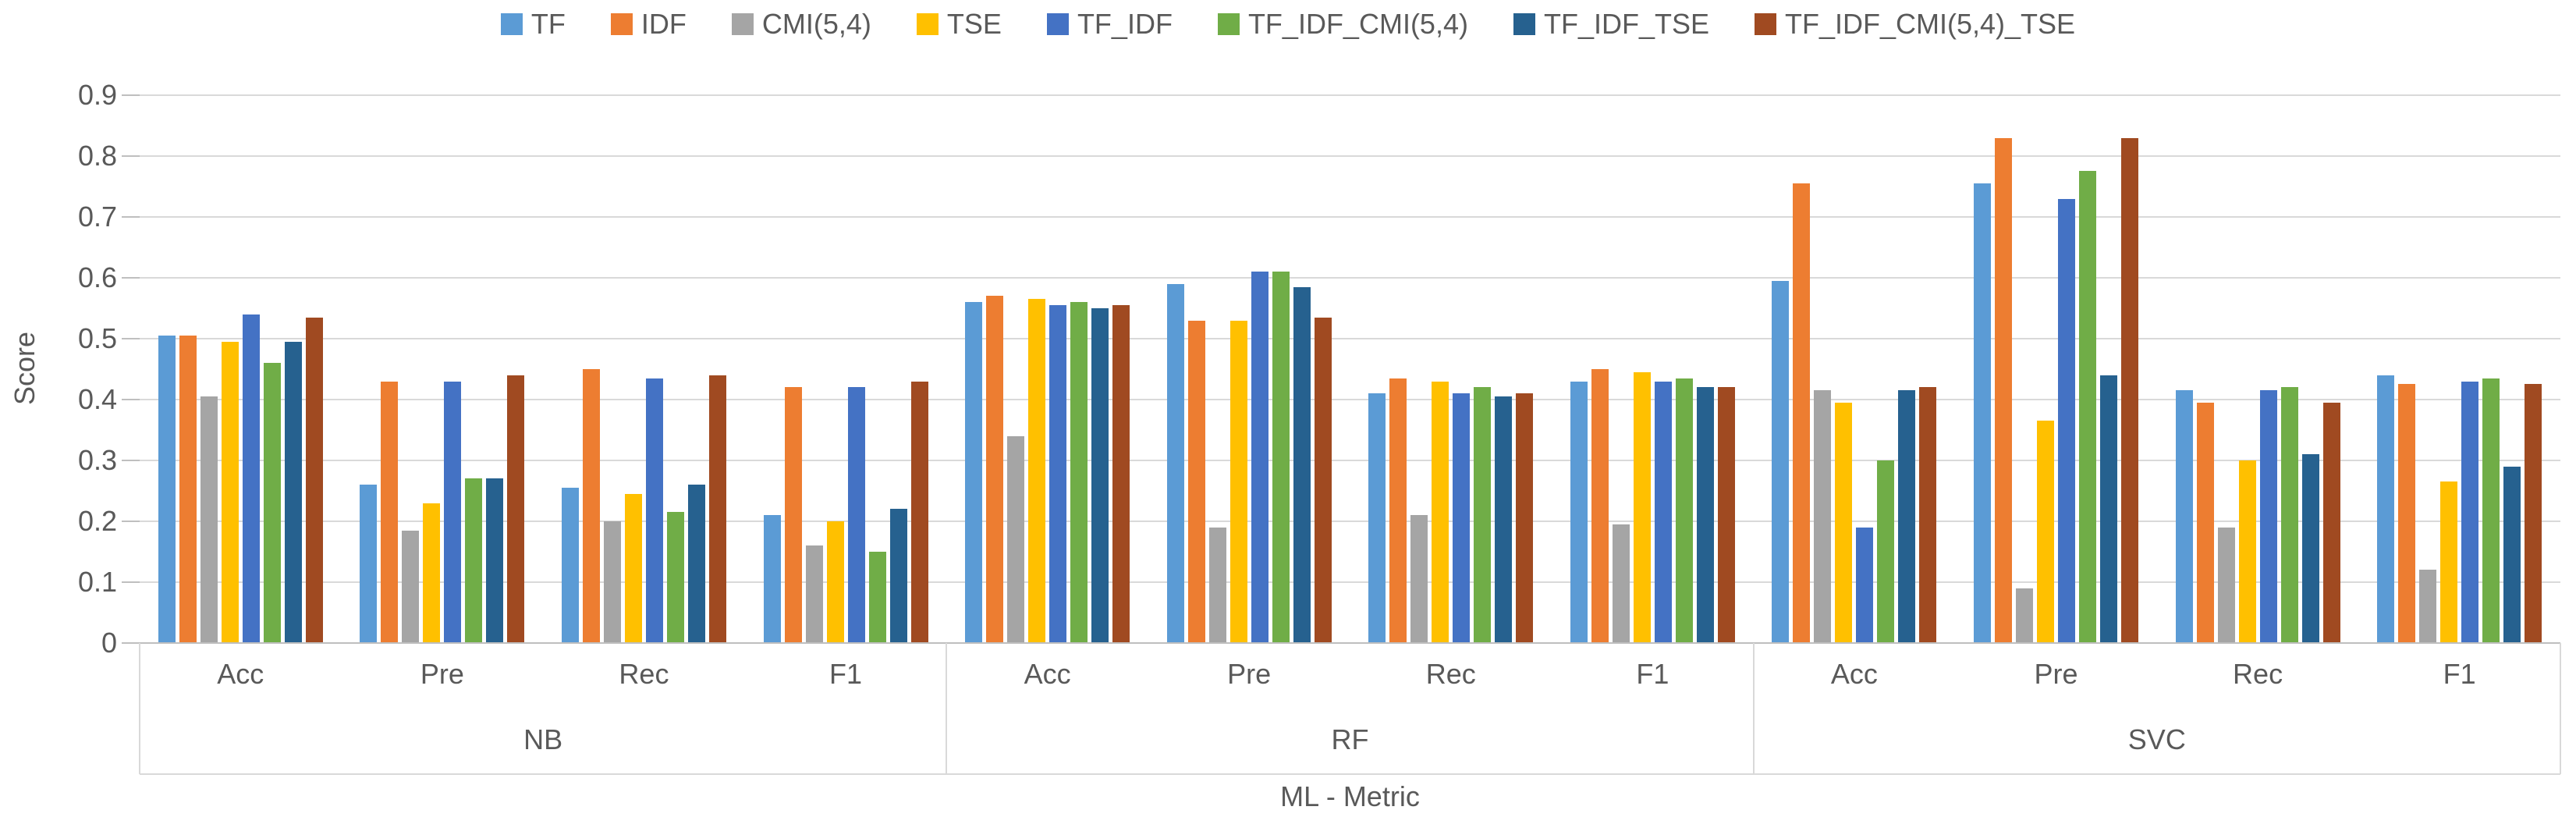 The image size is (2576, 835). I want to click on bar-TSE-RF-Pre, so click(1238, 482).